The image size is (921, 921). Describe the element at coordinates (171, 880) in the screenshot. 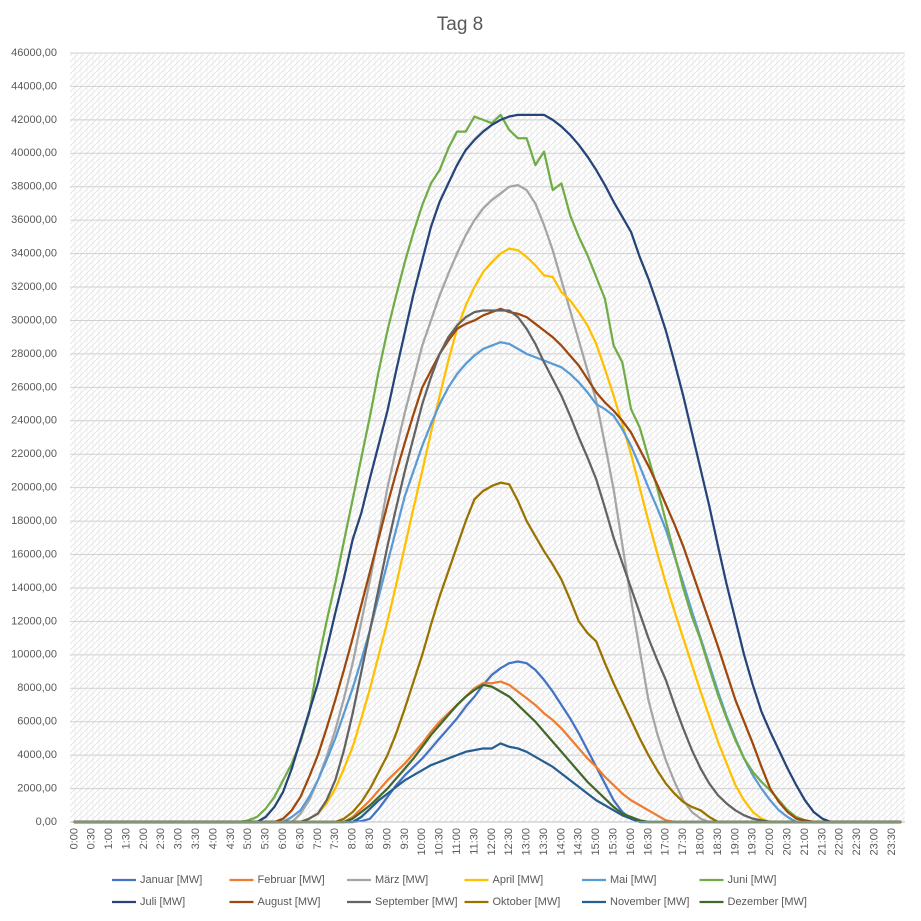

I see `legend-label: Januar [MW]` at that location.